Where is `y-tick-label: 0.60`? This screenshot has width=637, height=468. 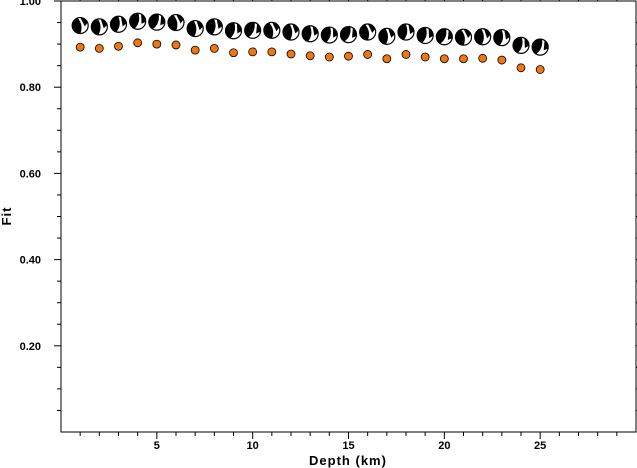
y-tick-label: 0.60 is located at coordinates (30, 174).